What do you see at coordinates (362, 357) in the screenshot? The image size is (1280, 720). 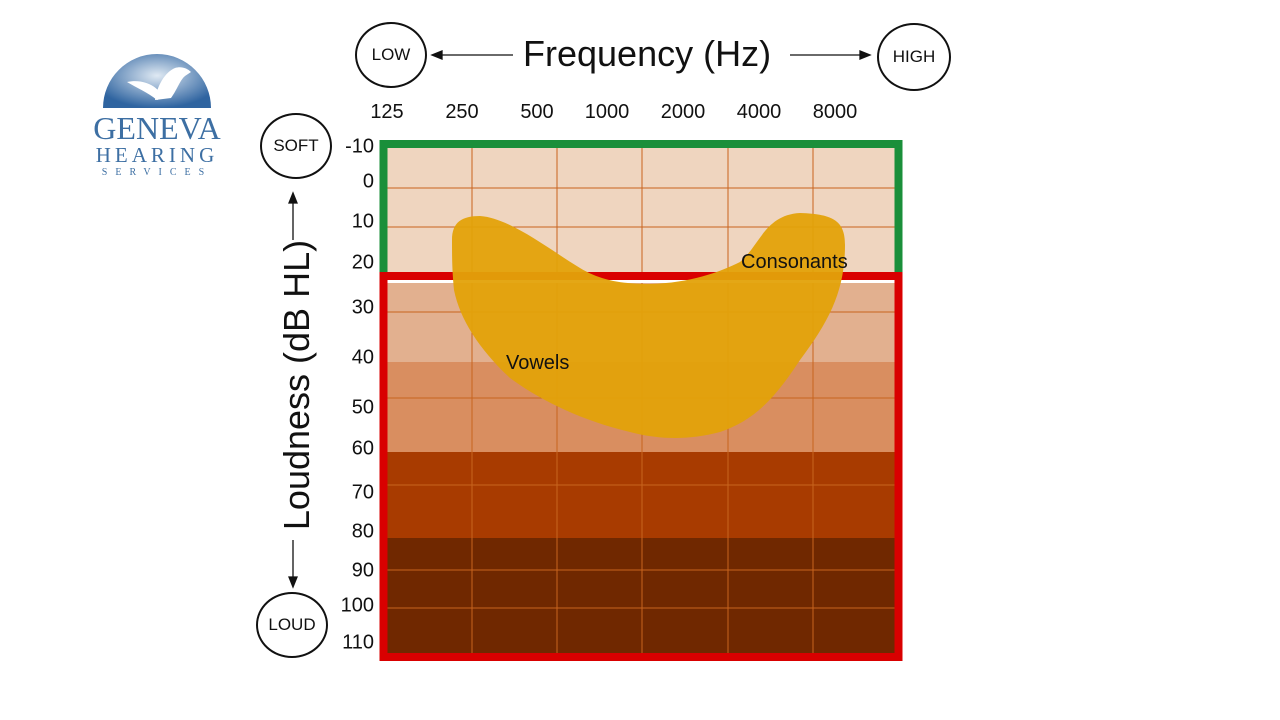 I see `y-tick-label: 40` at bounding box center [362, 357].